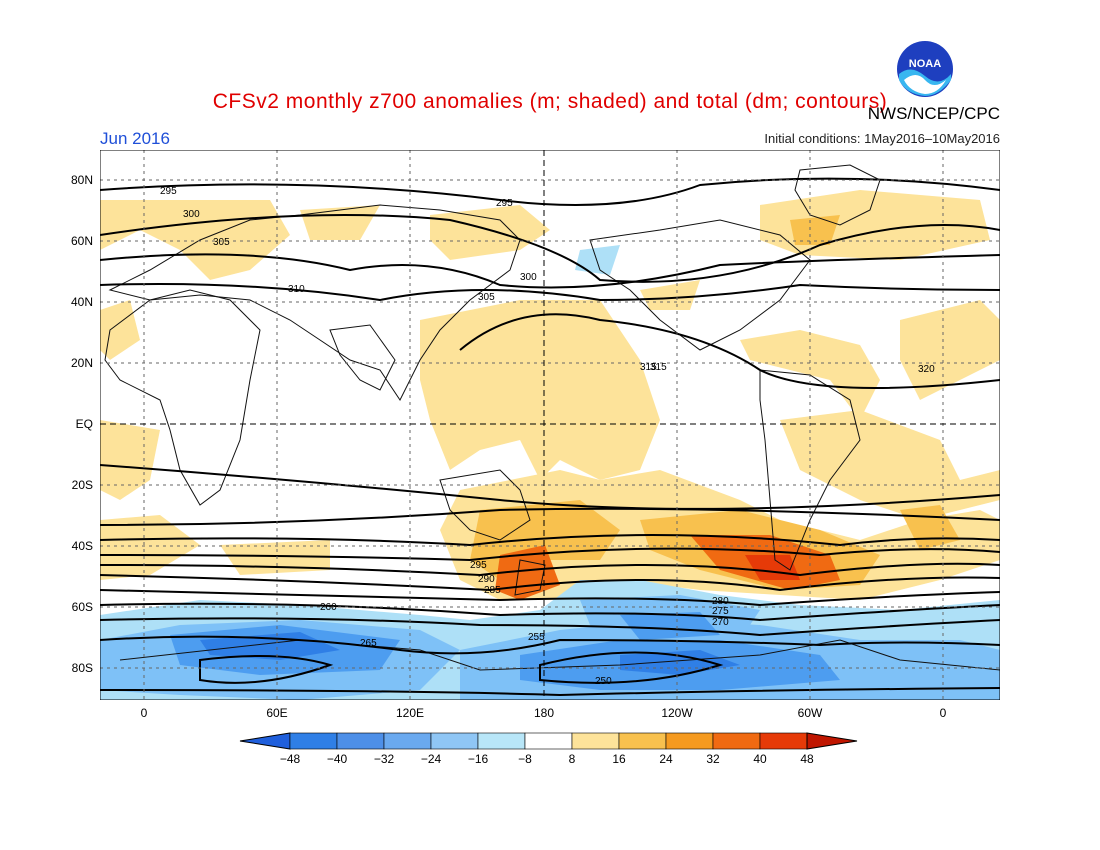  Describe the element at coordinates (82, 485) in the screenshot. I see `lat-label: 20S` at that location.